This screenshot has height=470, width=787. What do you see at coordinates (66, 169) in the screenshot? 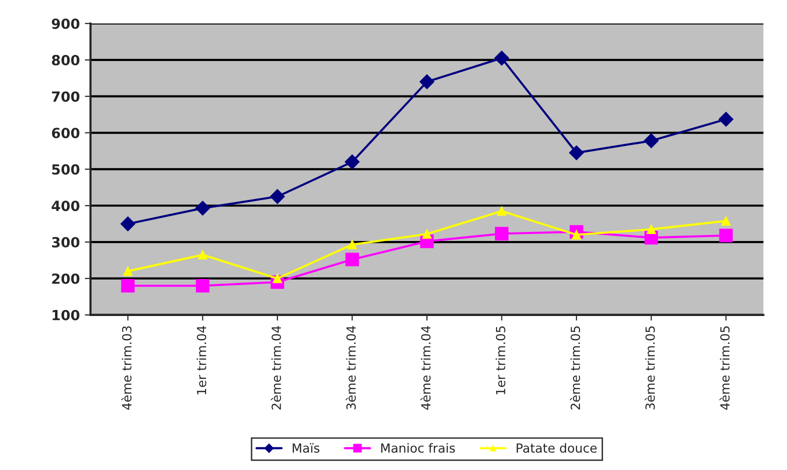
I see `y-tick-label: 500` at bounding box center [66, 169].